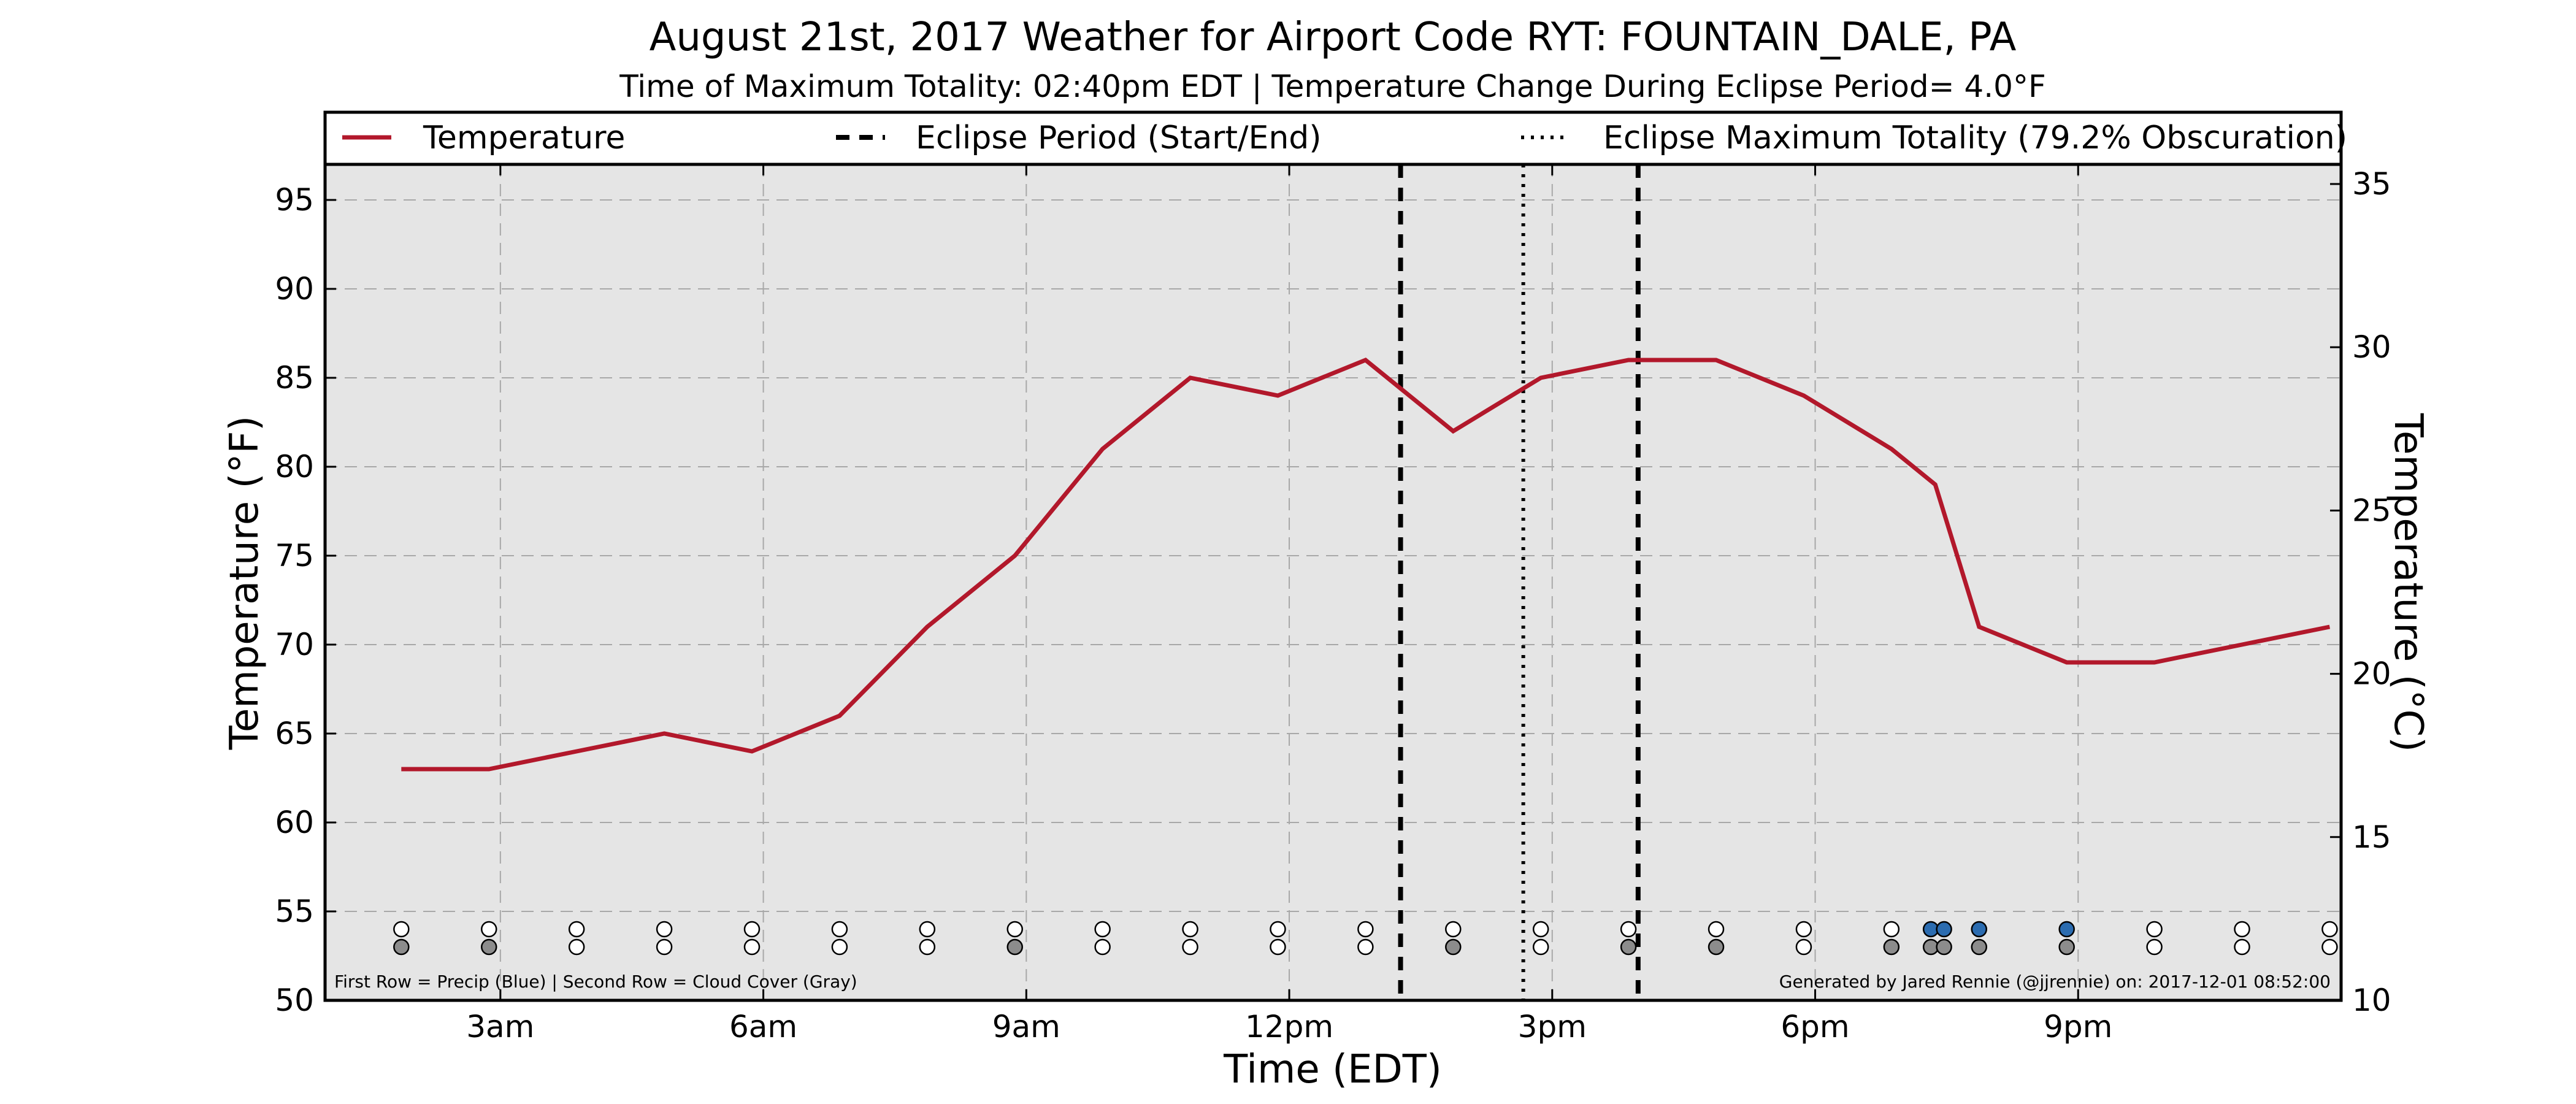 The image size is (2576, 1104). Describe the element at coordinates (294, 644) in the screenshot. I see `y-tick-label: 70` at that location.